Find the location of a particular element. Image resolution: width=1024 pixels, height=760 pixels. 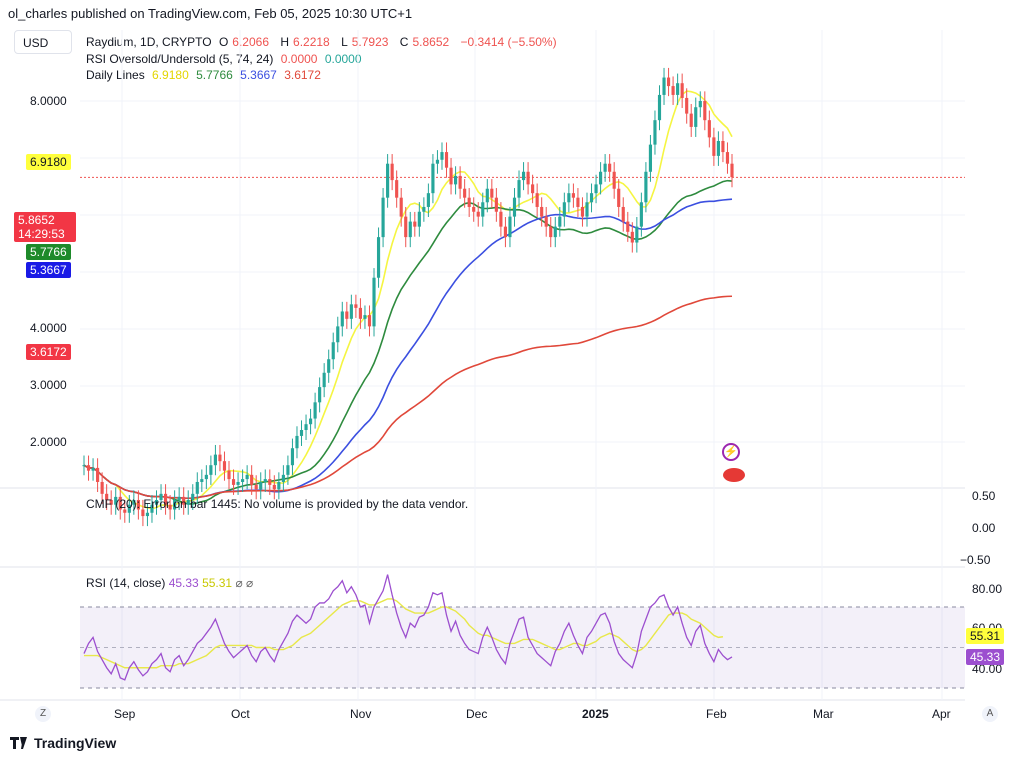

ma3-price-tag: 5.3667 is located at coordinates (48, 270).